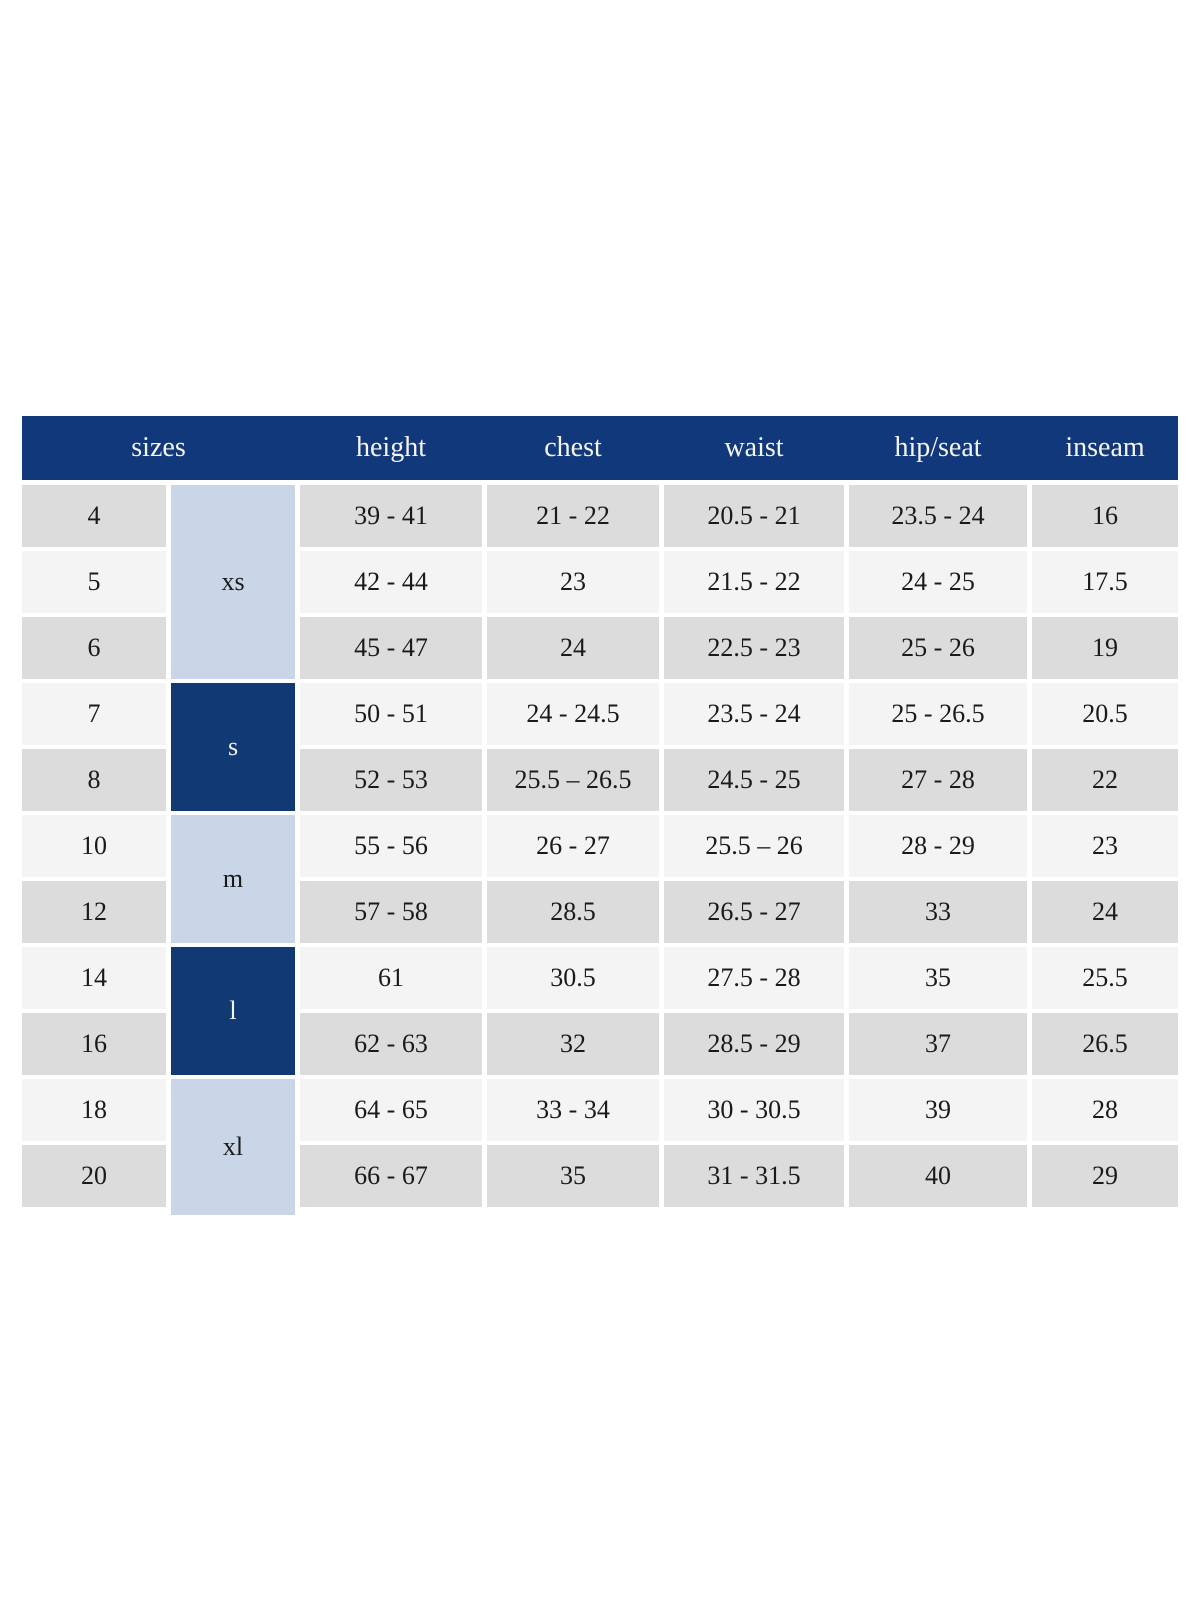 This screenshot has height=1600, width=1200. I want to click on size-group-m: m, so click(233, 879).